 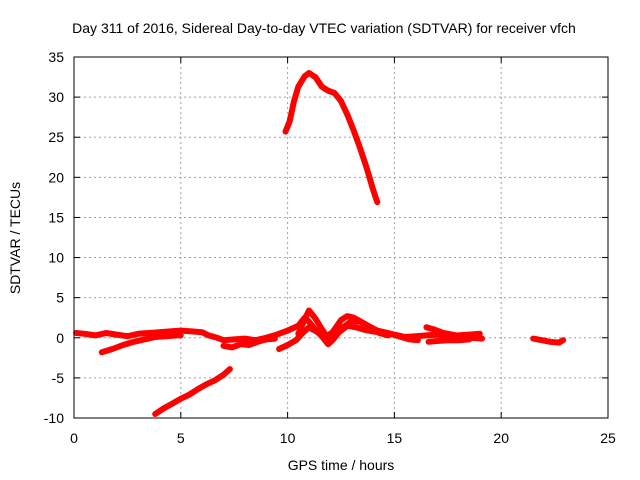 I want to click on y-tick-label: 20, so click(x=56, y=177).